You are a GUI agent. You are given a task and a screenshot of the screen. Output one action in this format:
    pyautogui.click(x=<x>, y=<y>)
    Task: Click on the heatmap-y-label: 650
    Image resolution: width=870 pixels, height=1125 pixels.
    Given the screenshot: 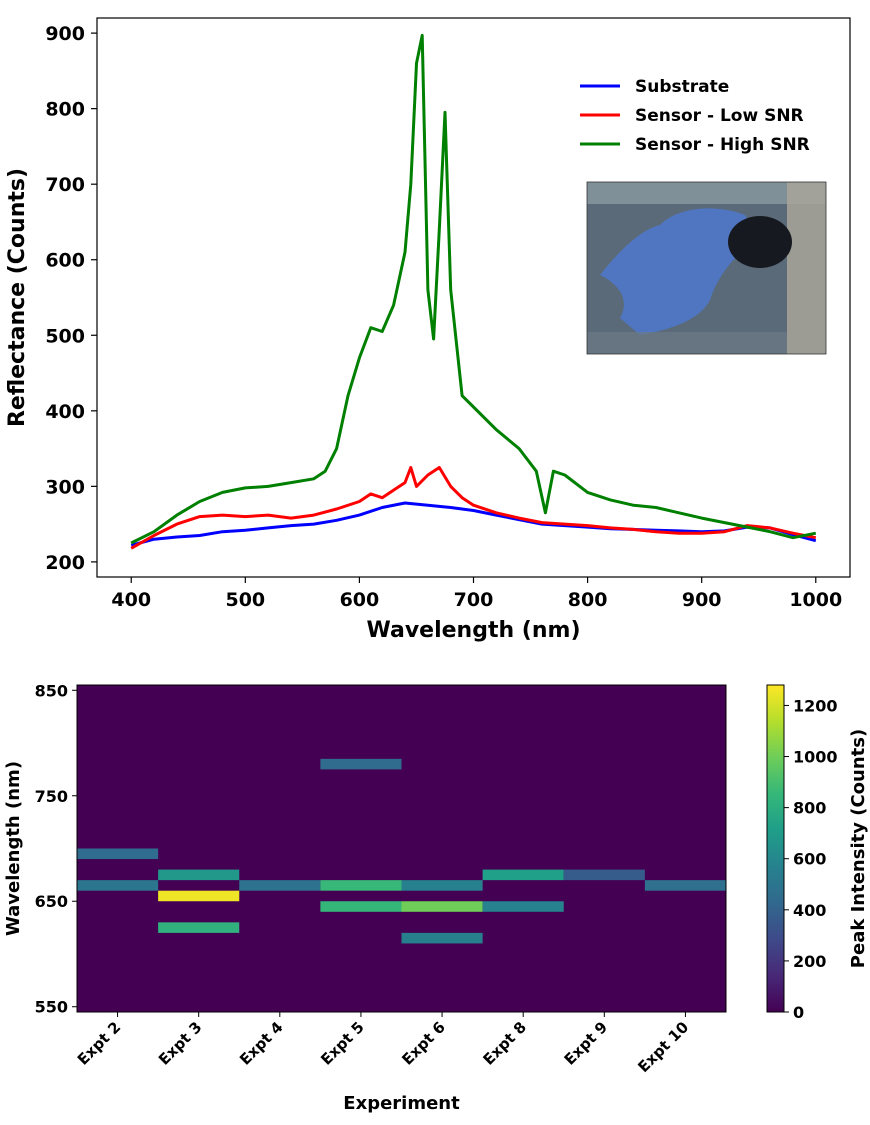 What is the action you would take?
    pyautogui.click(x=51, y=901)
    